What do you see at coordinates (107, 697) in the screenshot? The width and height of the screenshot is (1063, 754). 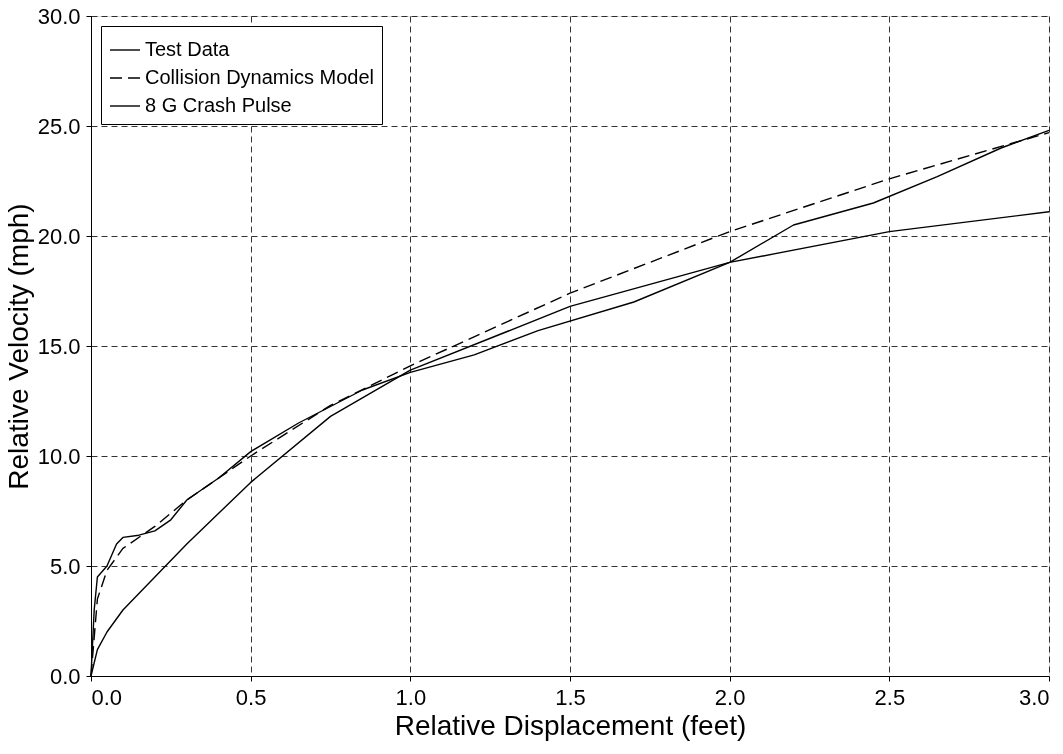 I see `x-tick-label: 0.0` at bounding box center [107, 697].